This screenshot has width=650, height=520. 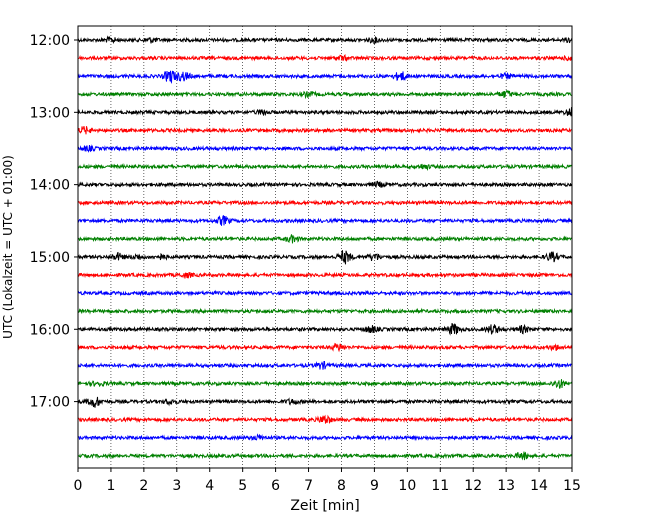 What do you see at coordinates (143, 486) in the screenshot?
I see `x-tick-label: 2` at bounding box center [143, 486].